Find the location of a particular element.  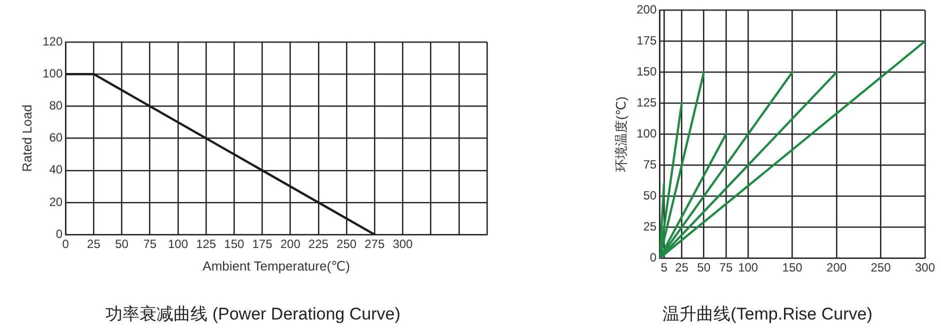

y-tick-label: 20 is located at coordinates (56, 201).